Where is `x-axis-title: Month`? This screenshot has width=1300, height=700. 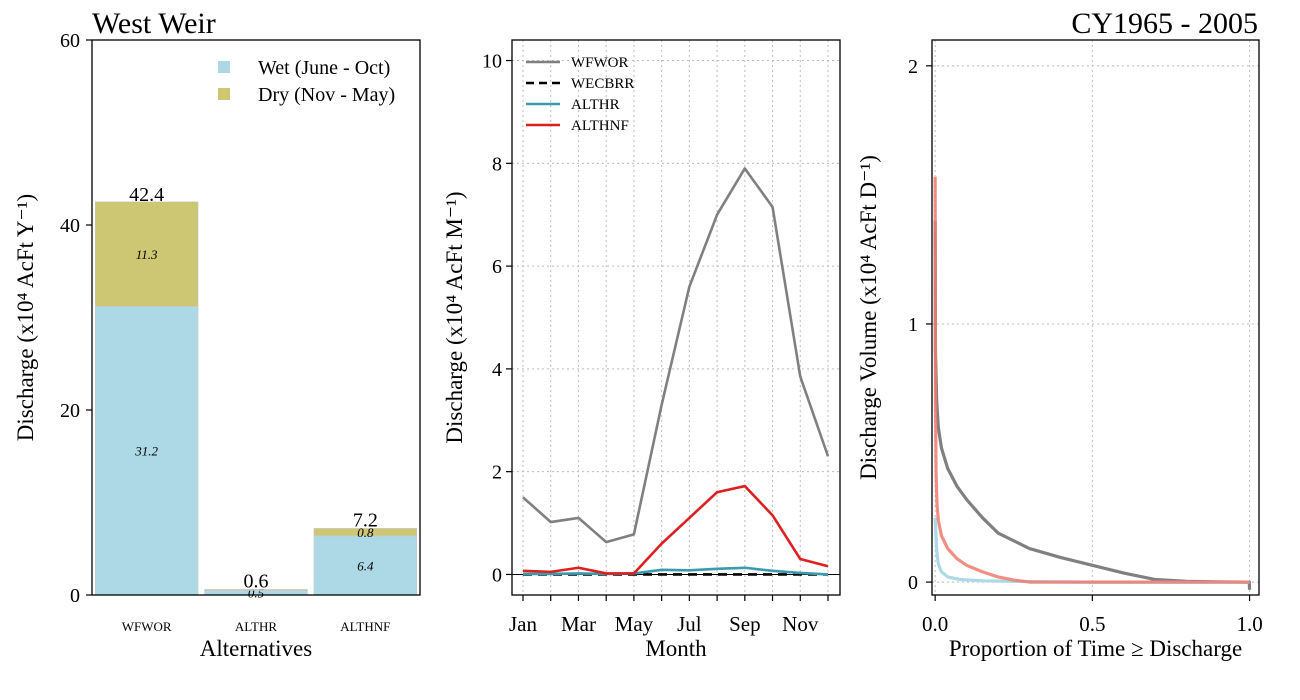 x-axis-title: Month is located at coordinates (676, 648).